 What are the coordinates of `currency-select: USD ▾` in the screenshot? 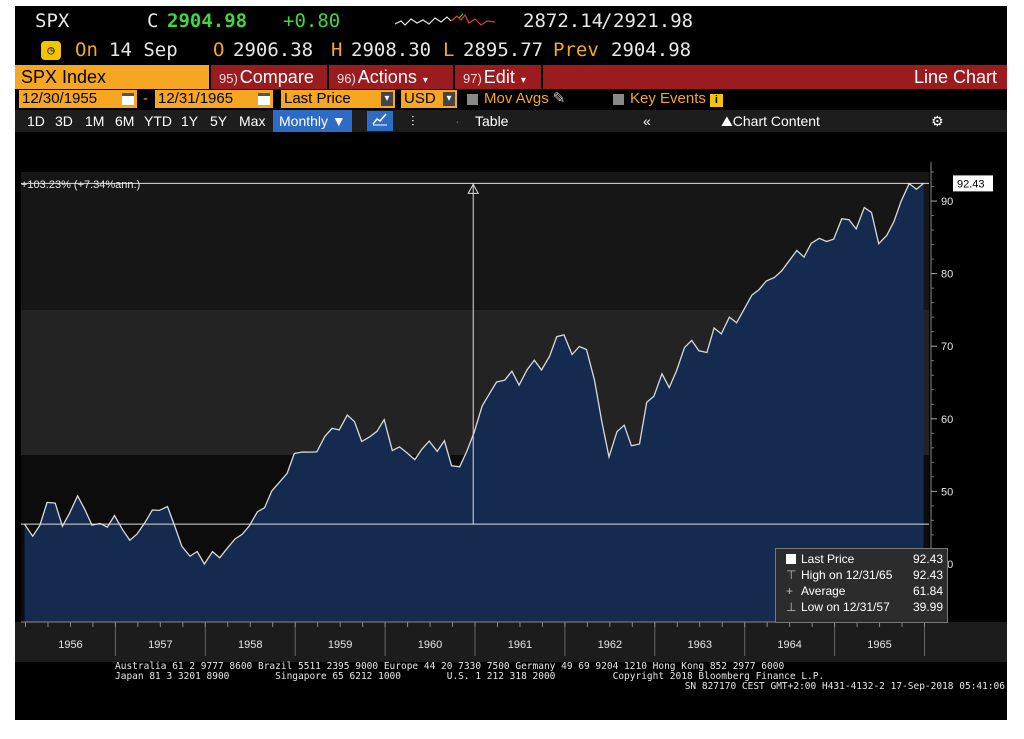 It's located at (429, 99).